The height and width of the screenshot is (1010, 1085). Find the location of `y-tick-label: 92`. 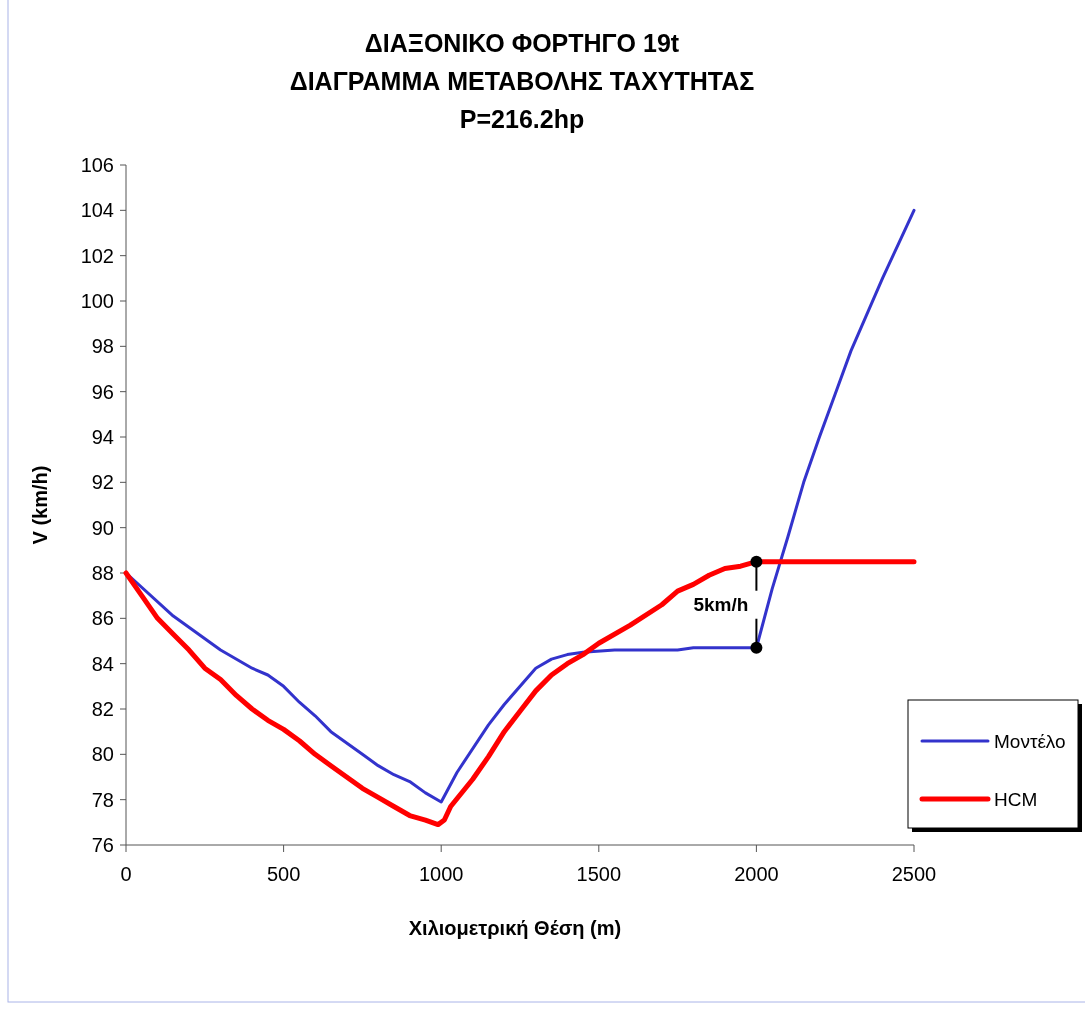

y-tick-label: 92 is located at coordinates (102, 482).